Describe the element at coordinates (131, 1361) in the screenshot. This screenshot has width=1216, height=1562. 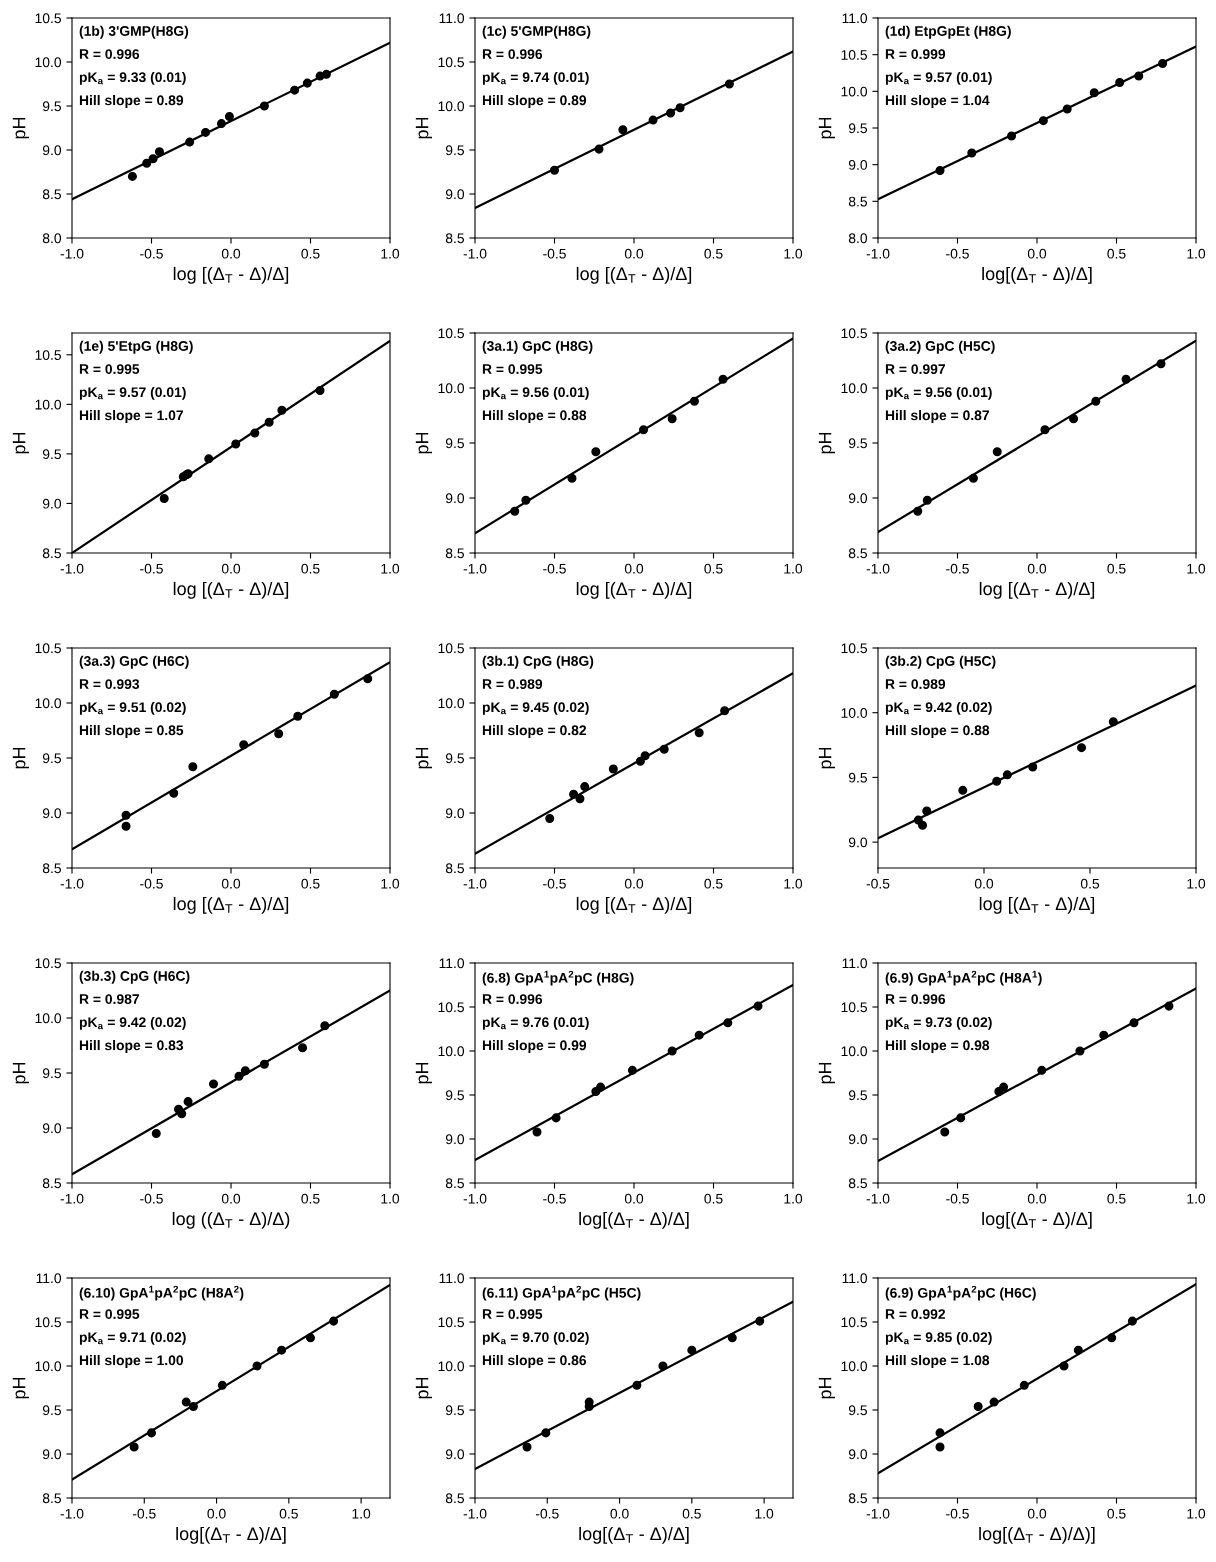
I see `annotation: Hill slope = 1.00` at that location.